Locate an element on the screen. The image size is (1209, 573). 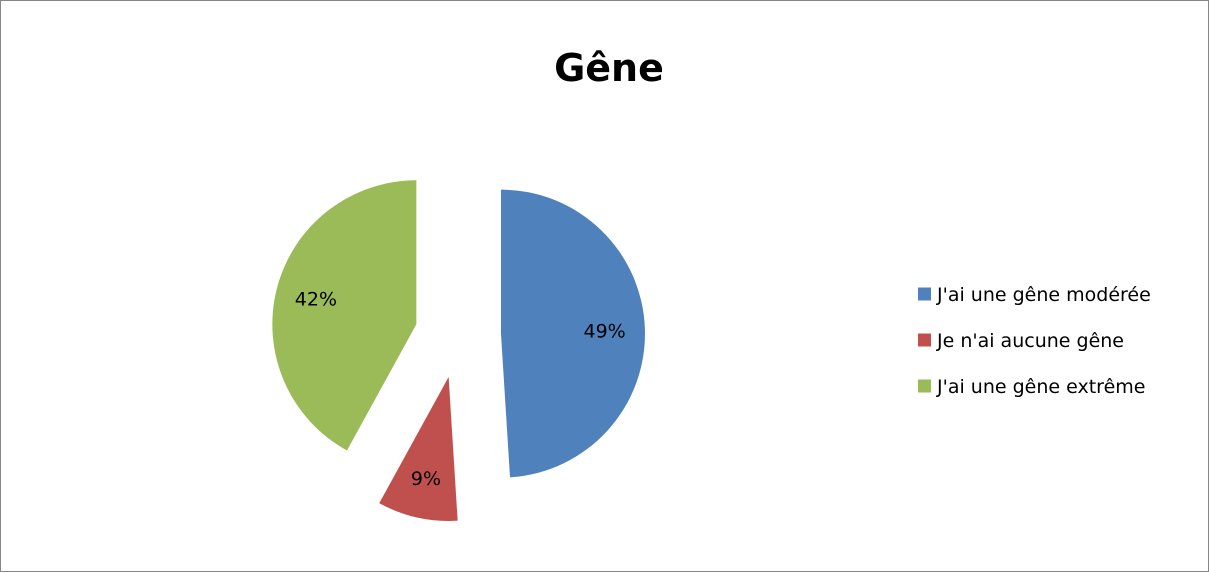
pie-slice-moderate is located at coordinates (572, 333).